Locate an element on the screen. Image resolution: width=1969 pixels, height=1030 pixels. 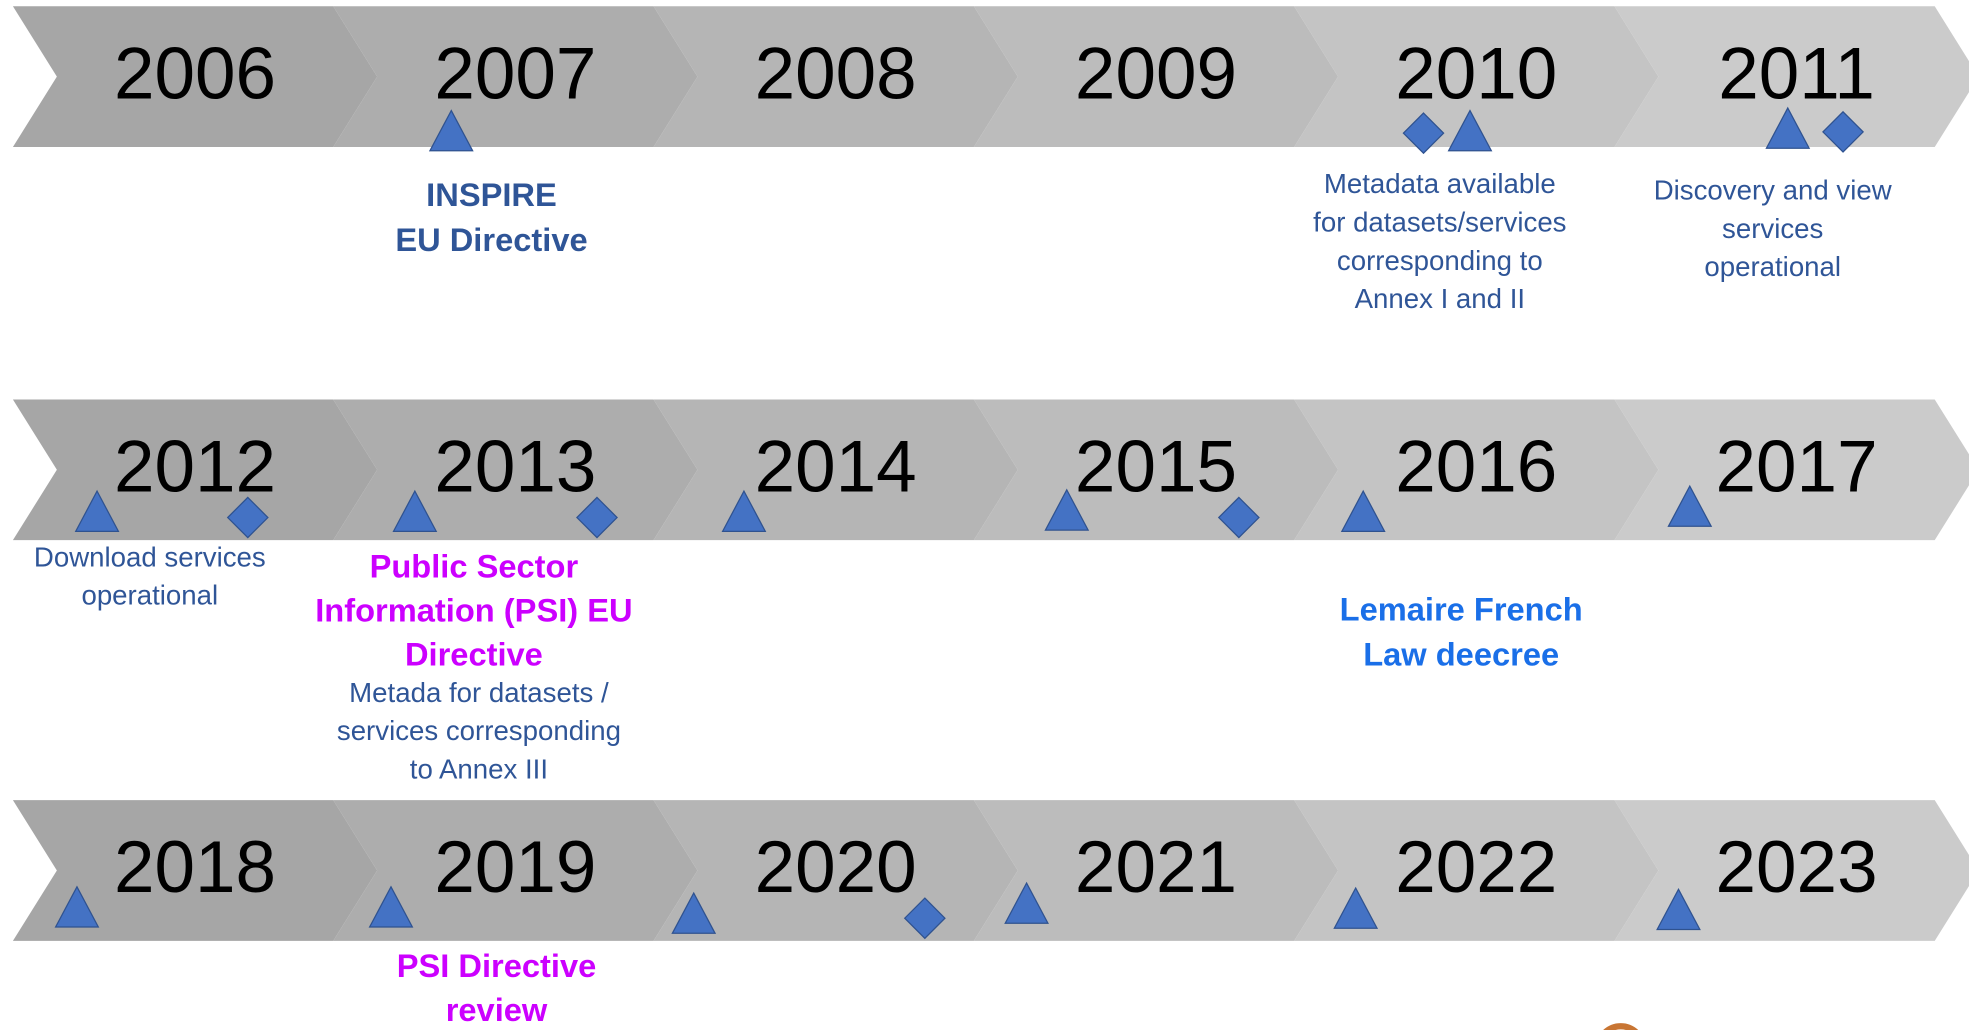
note-line: INSPIRE is located at coordinates (491, 194).